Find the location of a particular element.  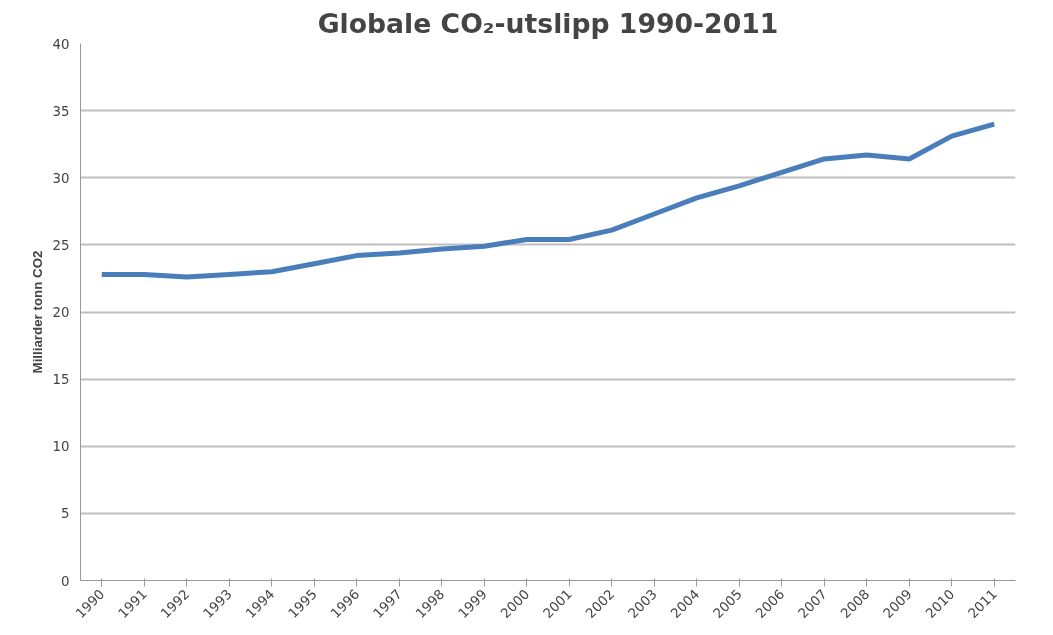

y-axis-title: Milliarder tonn CO2 is located at coordinates (37, 312).